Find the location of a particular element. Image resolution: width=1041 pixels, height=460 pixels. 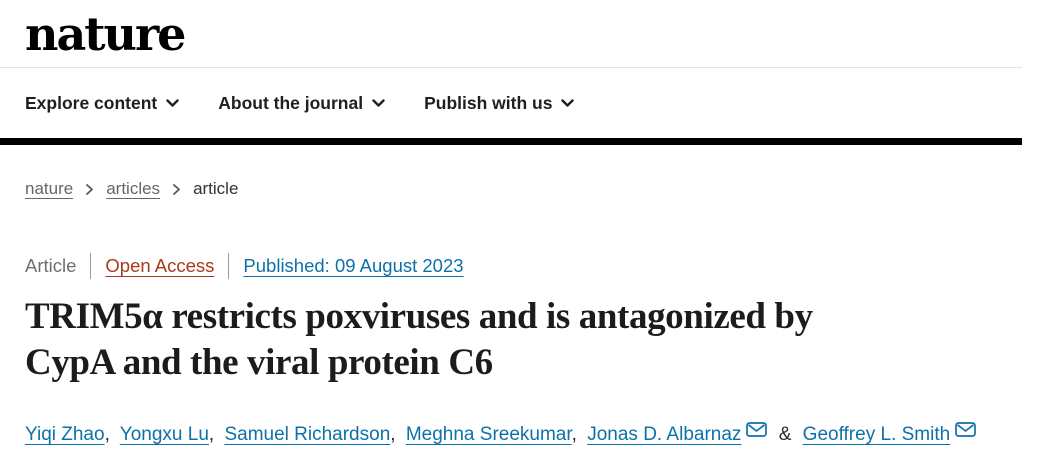

author-link: Meghna Sreekumar is located at coordinates (488, 434).